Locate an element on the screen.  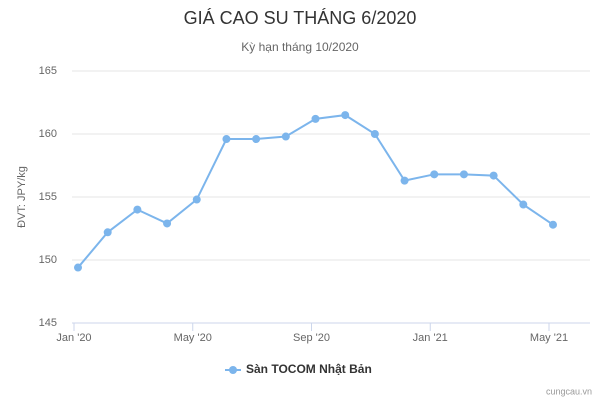
y-tick-label: 165 is located at coordinates (48, 71).